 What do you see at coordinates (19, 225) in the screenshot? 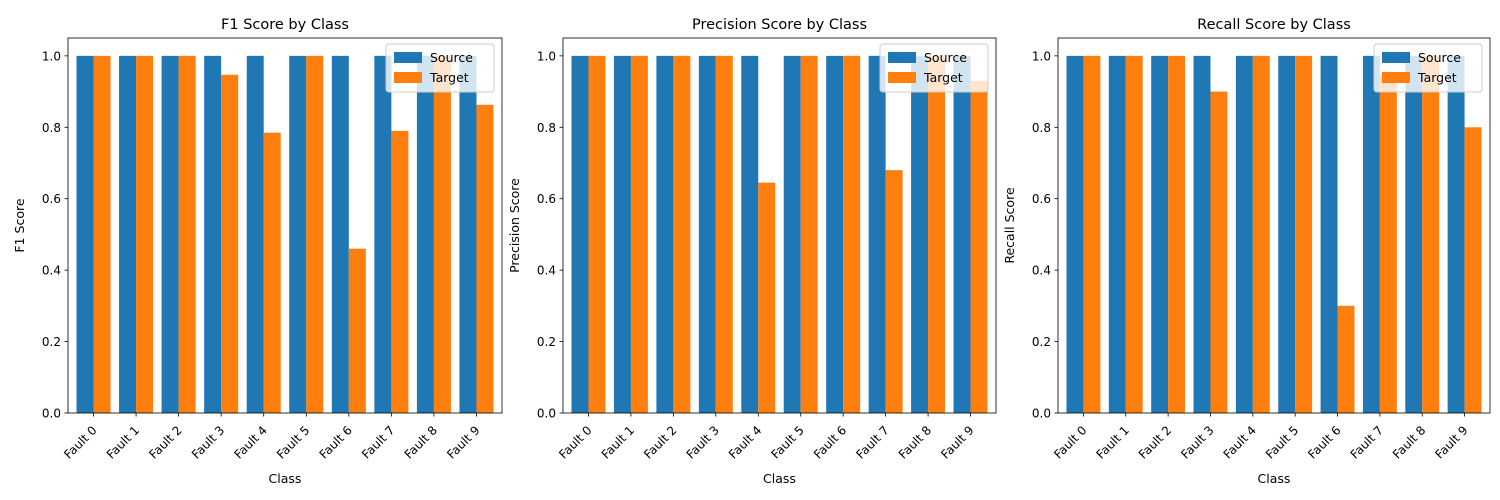
I see `y-axis-label: F1 Score` at bounding box center [19, 225].